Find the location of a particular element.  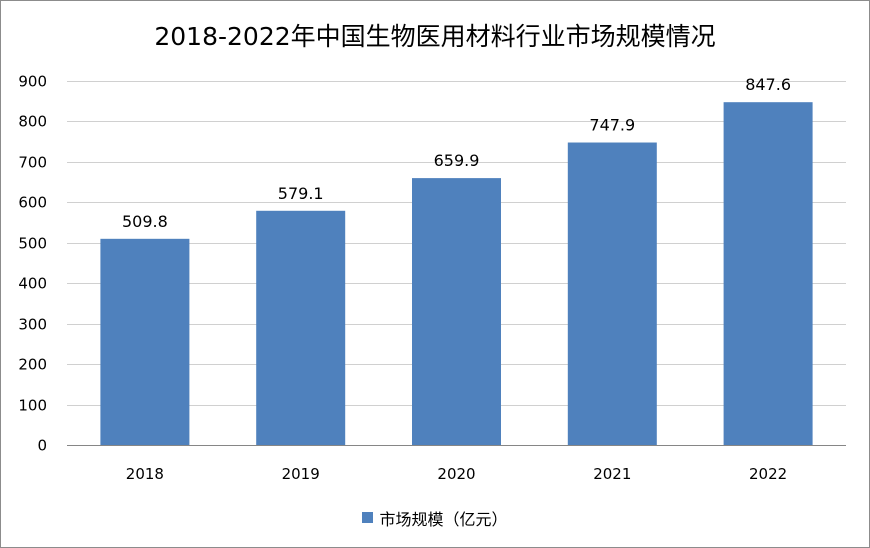

legend: 市场规模（亿元） is located at coordinates (435, 518).